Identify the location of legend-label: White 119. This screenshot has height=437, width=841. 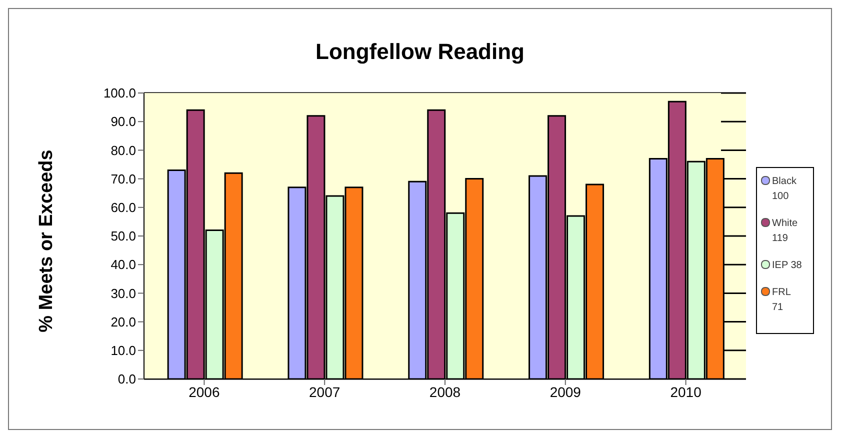
(785, 231).